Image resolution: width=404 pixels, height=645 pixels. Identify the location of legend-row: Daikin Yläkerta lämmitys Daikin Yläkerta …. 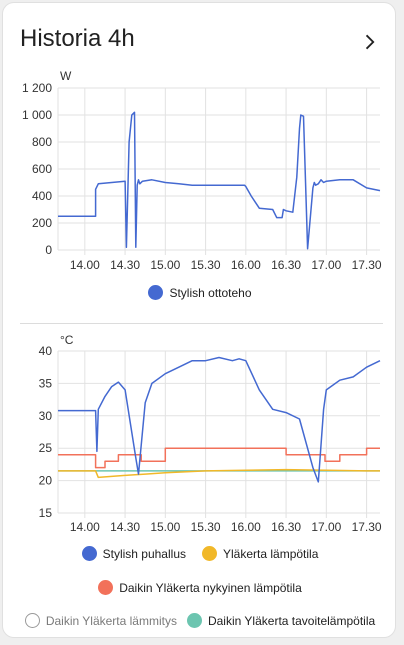
(199, 620).